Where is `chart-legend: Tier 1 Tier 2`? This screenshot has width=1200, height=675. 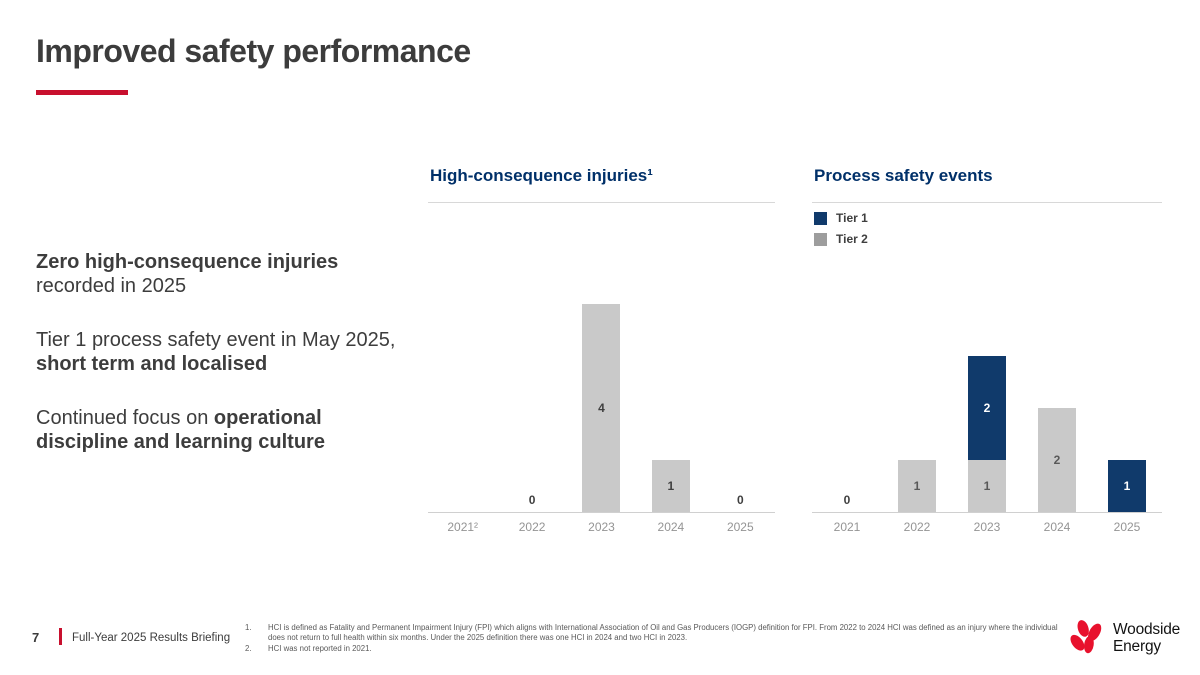
chart-legend: Tier 1 Tier 2 is located at coordinates (841, 232).